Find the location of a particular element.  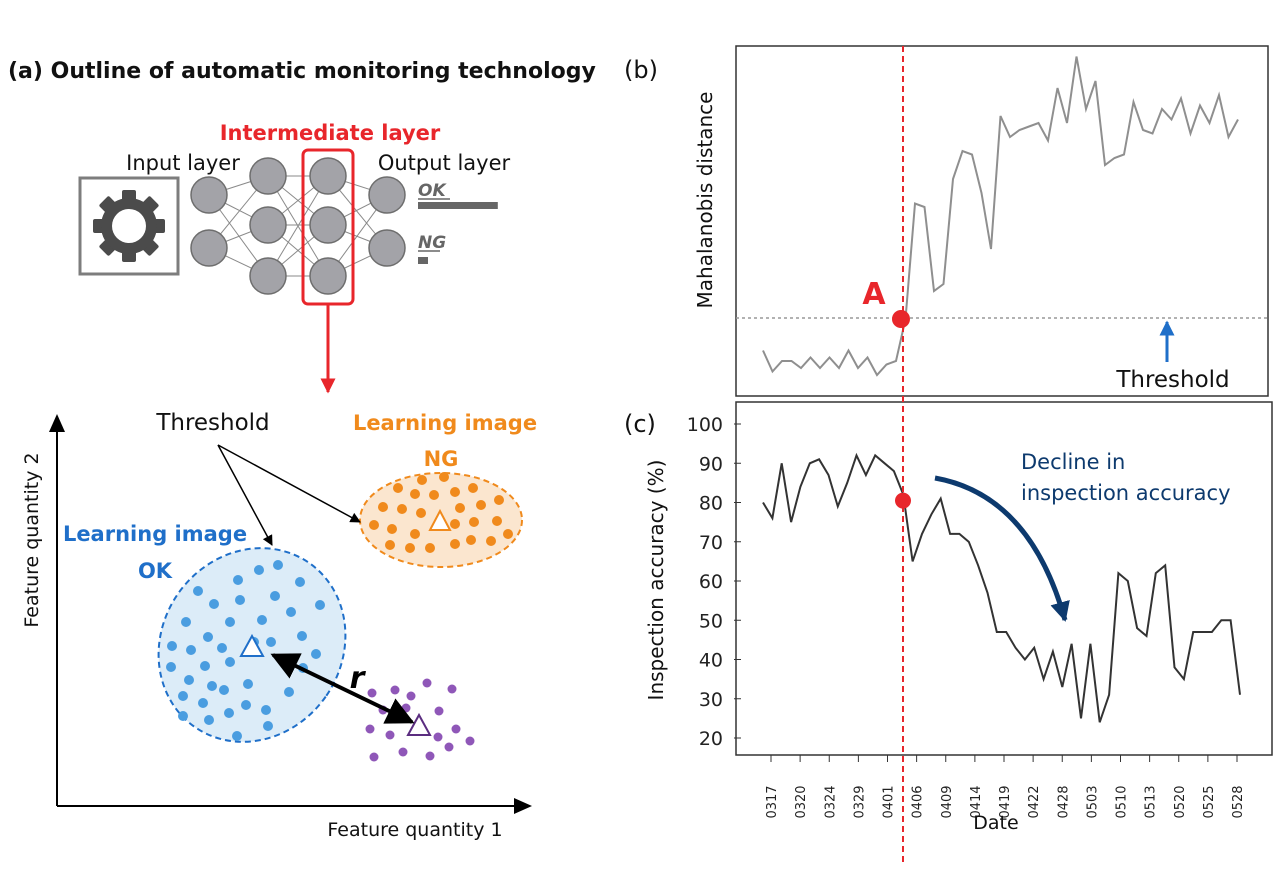

x-tick-label: 0422 is located at coordinates (1034, 801).